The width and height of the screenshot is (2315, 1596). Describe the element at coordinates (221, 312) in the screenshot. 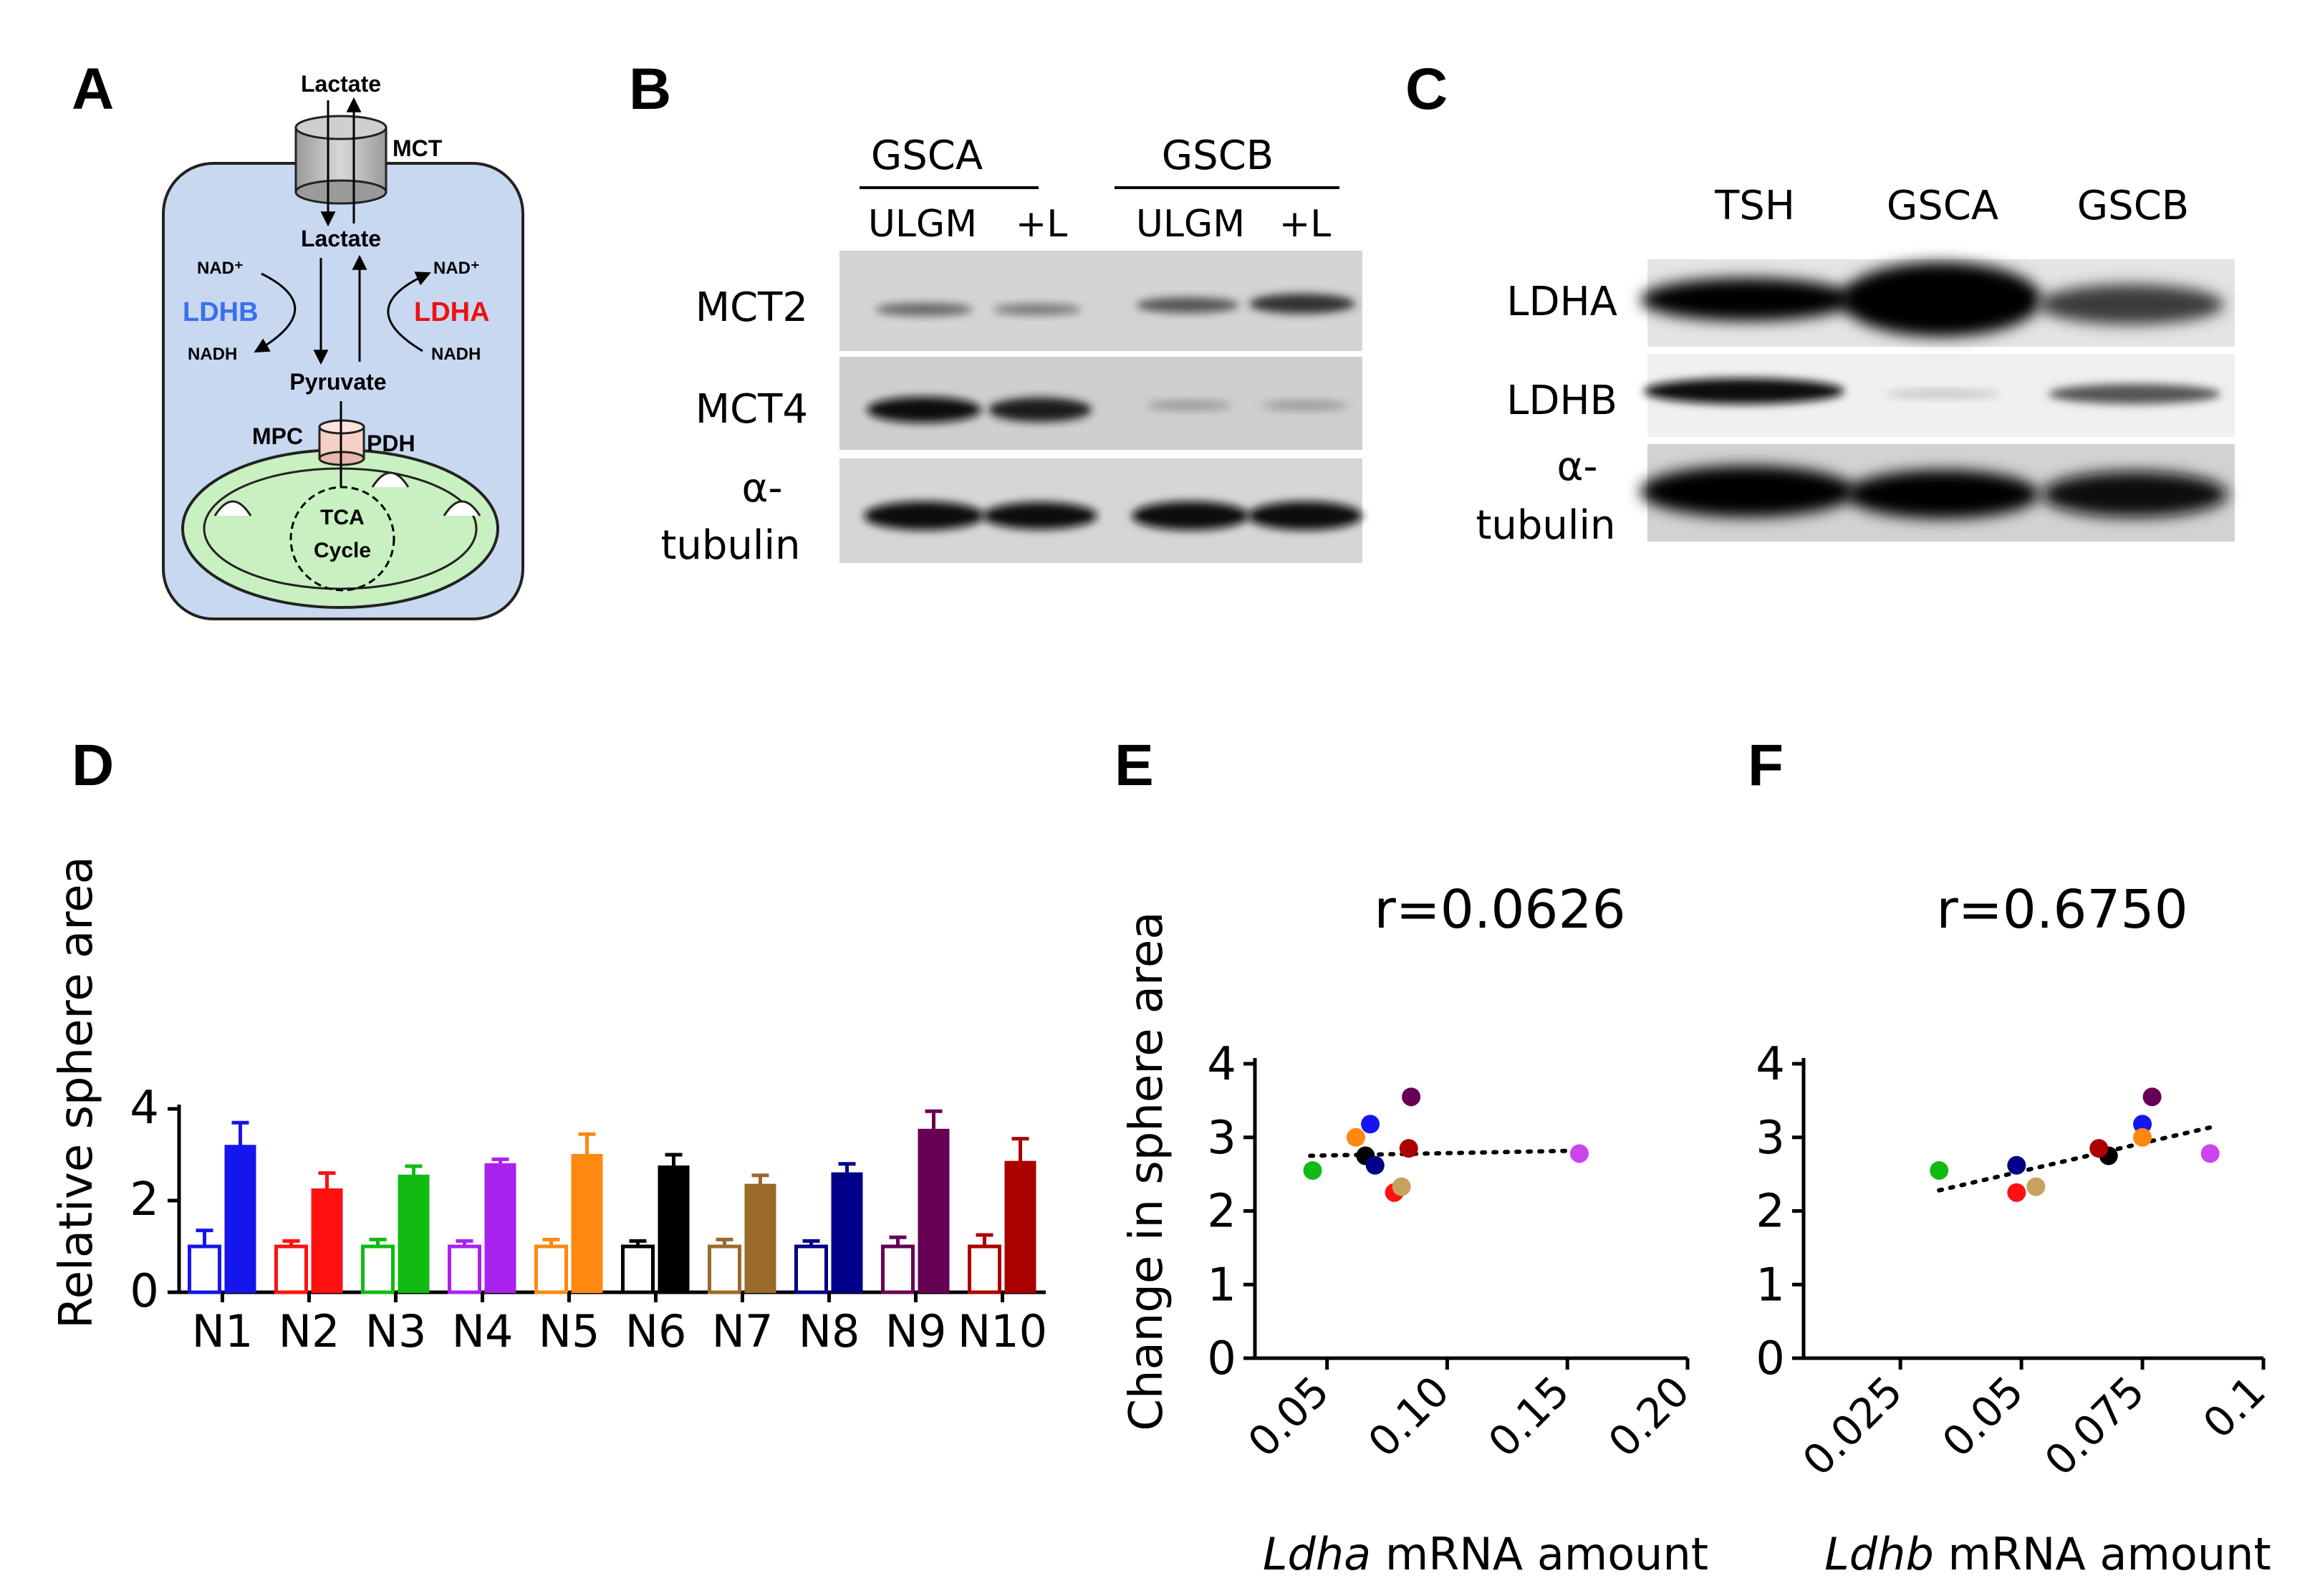

I see `ldhb-label: LDHB` at that location.